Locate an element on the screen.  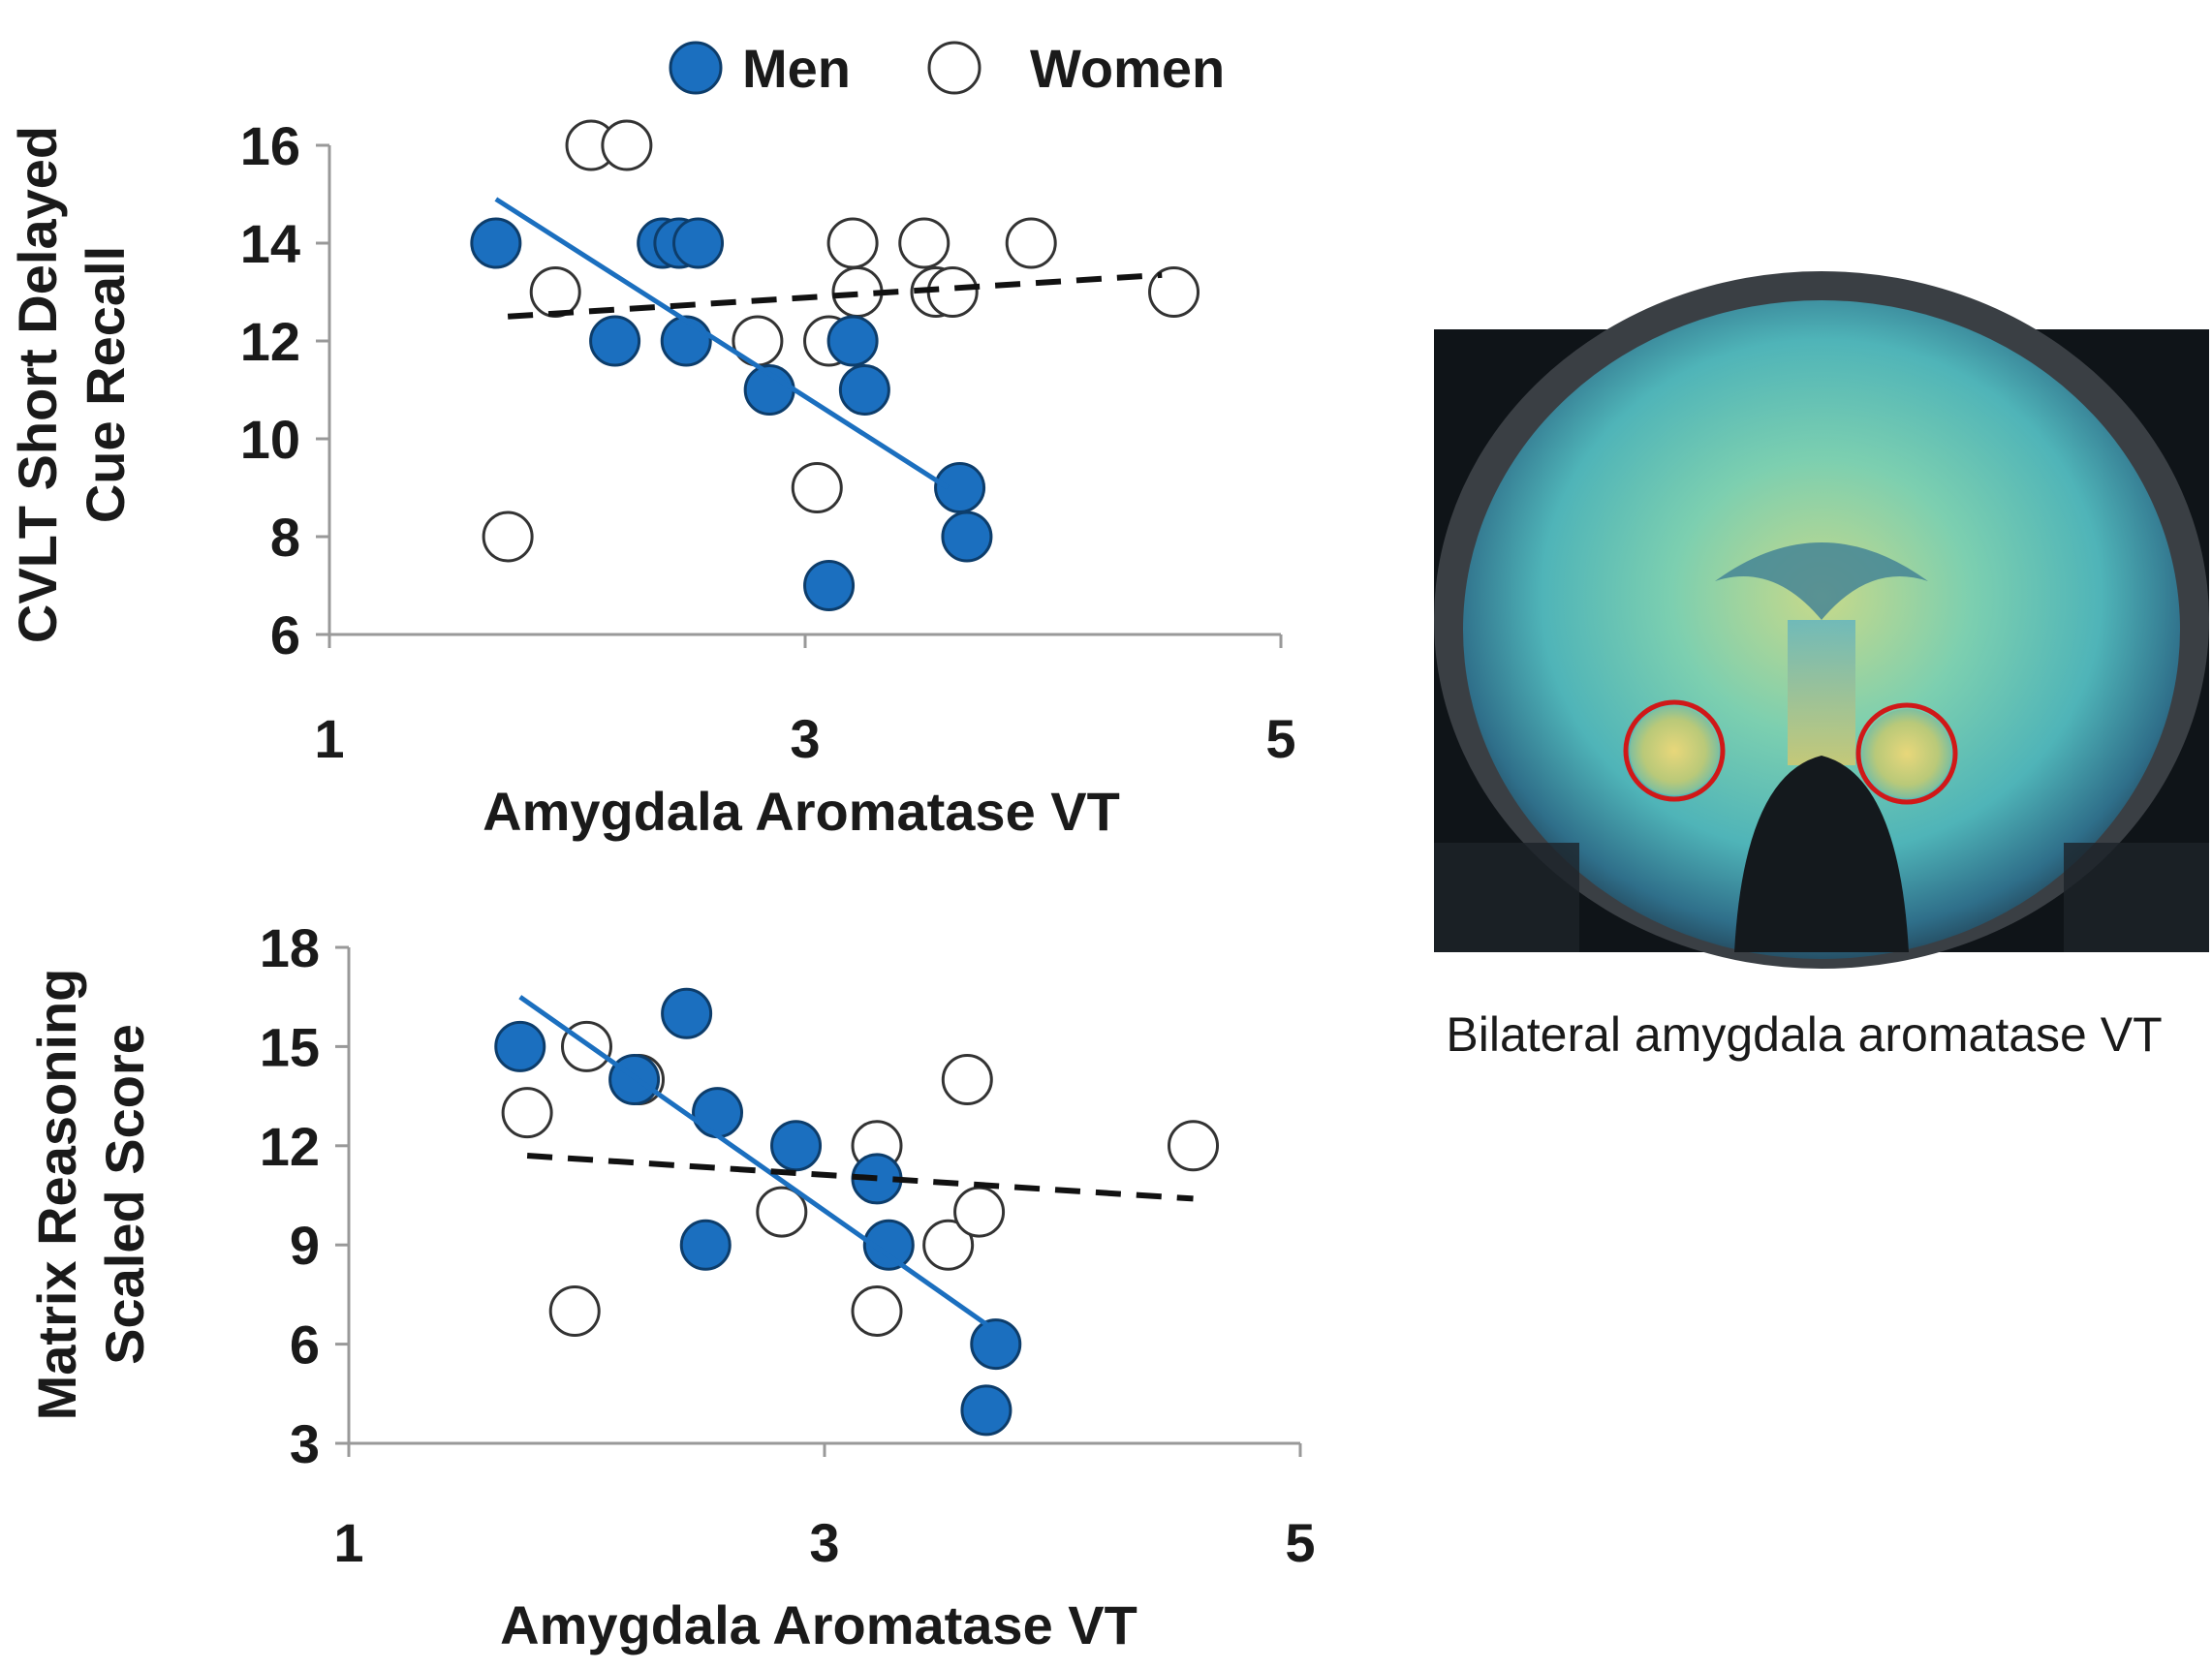
legend-marker-women is located at coordinates (954, 68).